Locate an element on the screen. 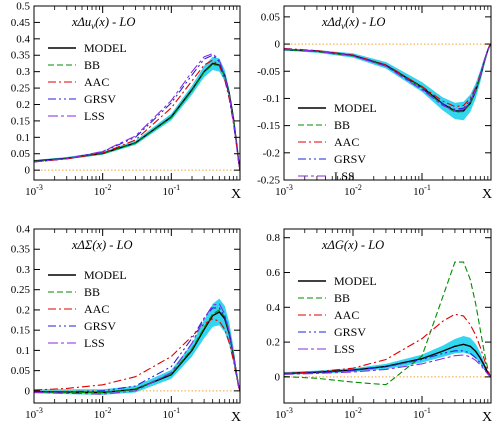  y-tick-label: -0.05 is located at coordinates (268, 72).